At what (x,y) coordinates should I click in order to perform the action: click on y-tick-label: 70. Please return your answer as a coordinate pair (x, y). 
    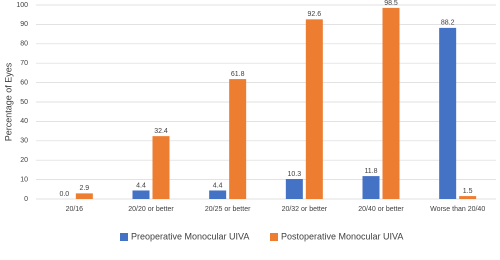
    Looking at the image, I should click on (24, 63).